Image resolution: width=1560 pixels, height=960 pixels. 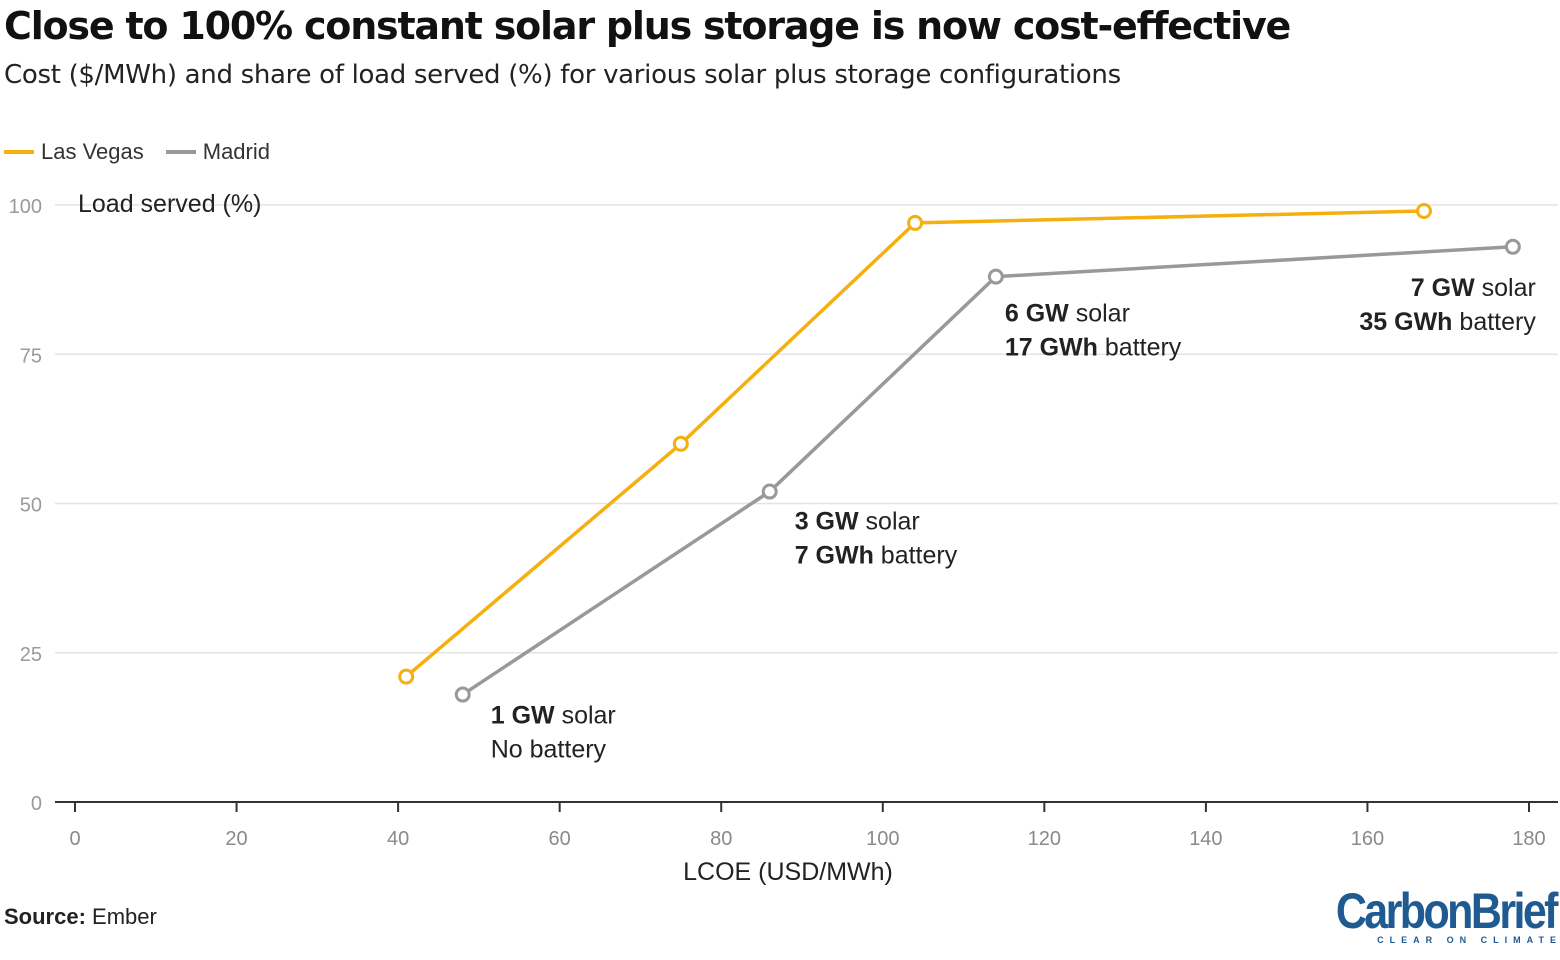 I want to click on y-tick-label-100: 100, so click(x=25, y=207).